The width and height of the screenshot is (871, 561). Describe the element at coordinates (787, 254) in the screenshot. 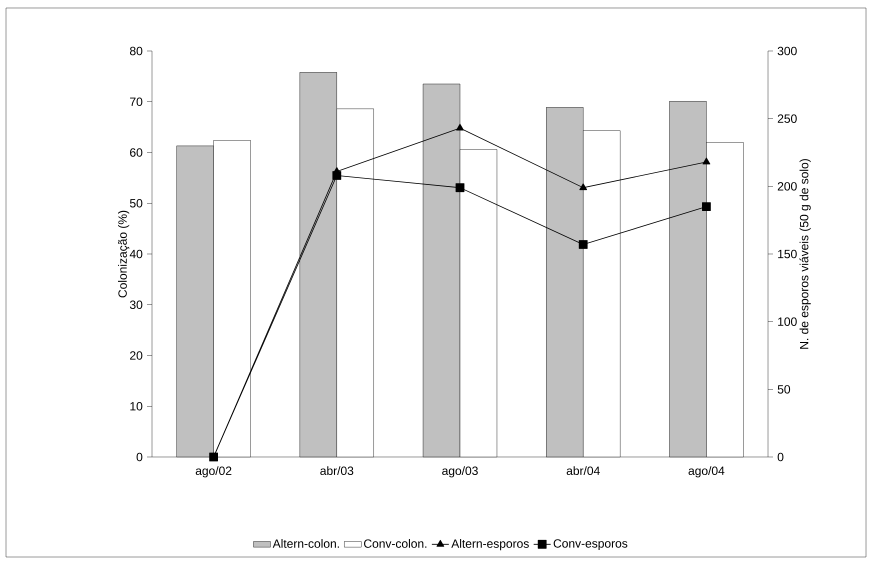

I see `y2-tick-label: 150` at that location.